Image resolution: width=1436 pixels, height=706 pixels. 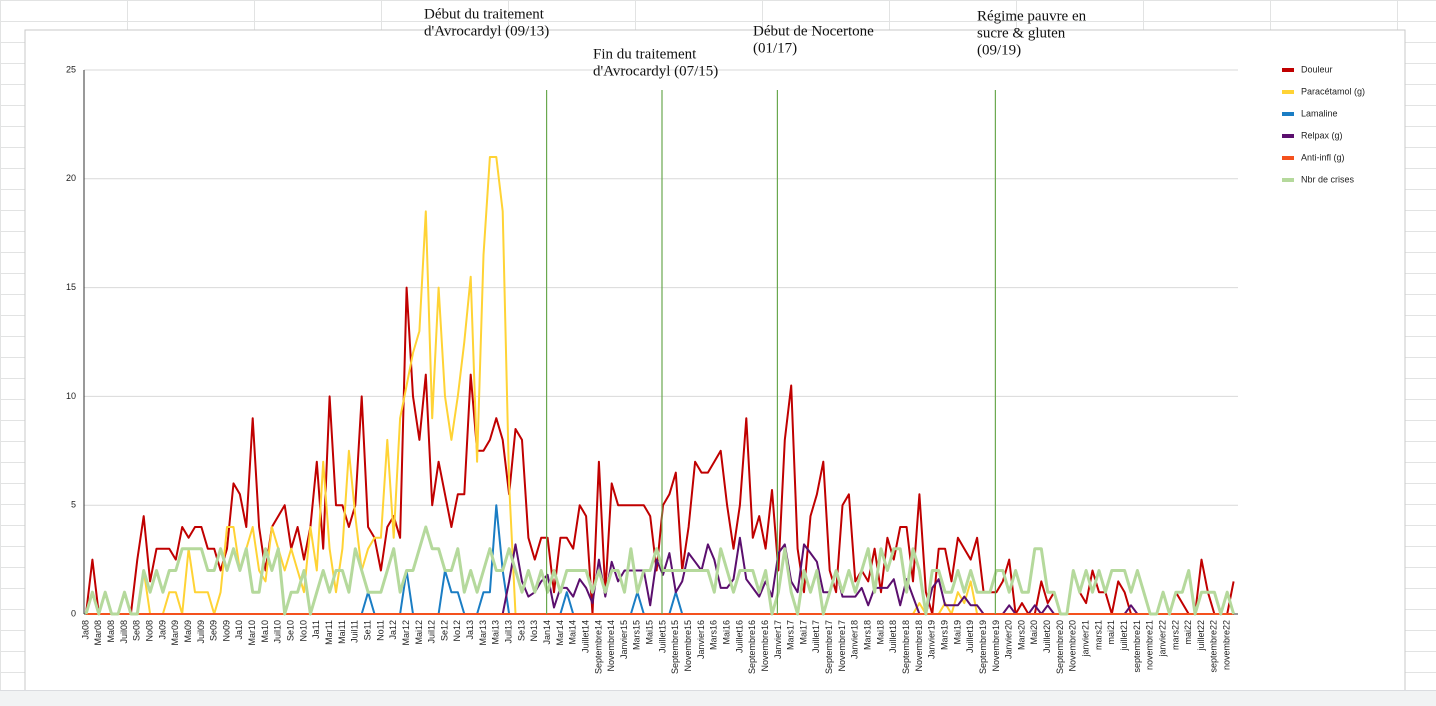 What do you see at coordinates (662, 636) in the screenshot?
I see `x-tick-label: Juillet15` at bounding box center [662, 636].